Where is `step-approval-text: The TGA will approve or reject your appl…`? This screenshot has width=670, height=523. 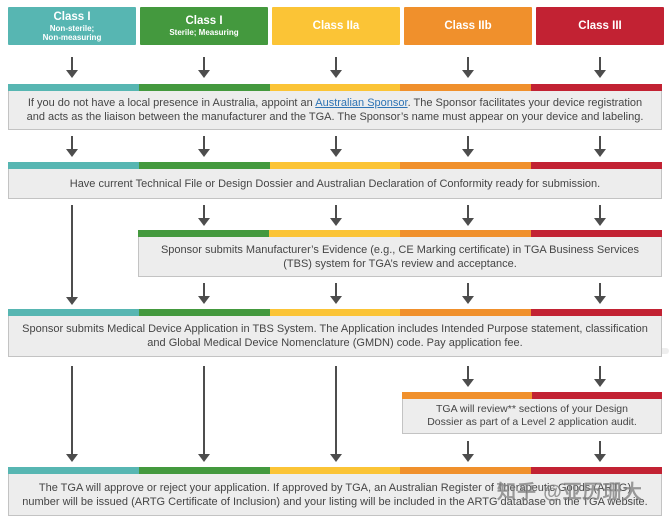 step-approval-text: The TGA will approve or reject your appl… is located at coordinates (335, 494).